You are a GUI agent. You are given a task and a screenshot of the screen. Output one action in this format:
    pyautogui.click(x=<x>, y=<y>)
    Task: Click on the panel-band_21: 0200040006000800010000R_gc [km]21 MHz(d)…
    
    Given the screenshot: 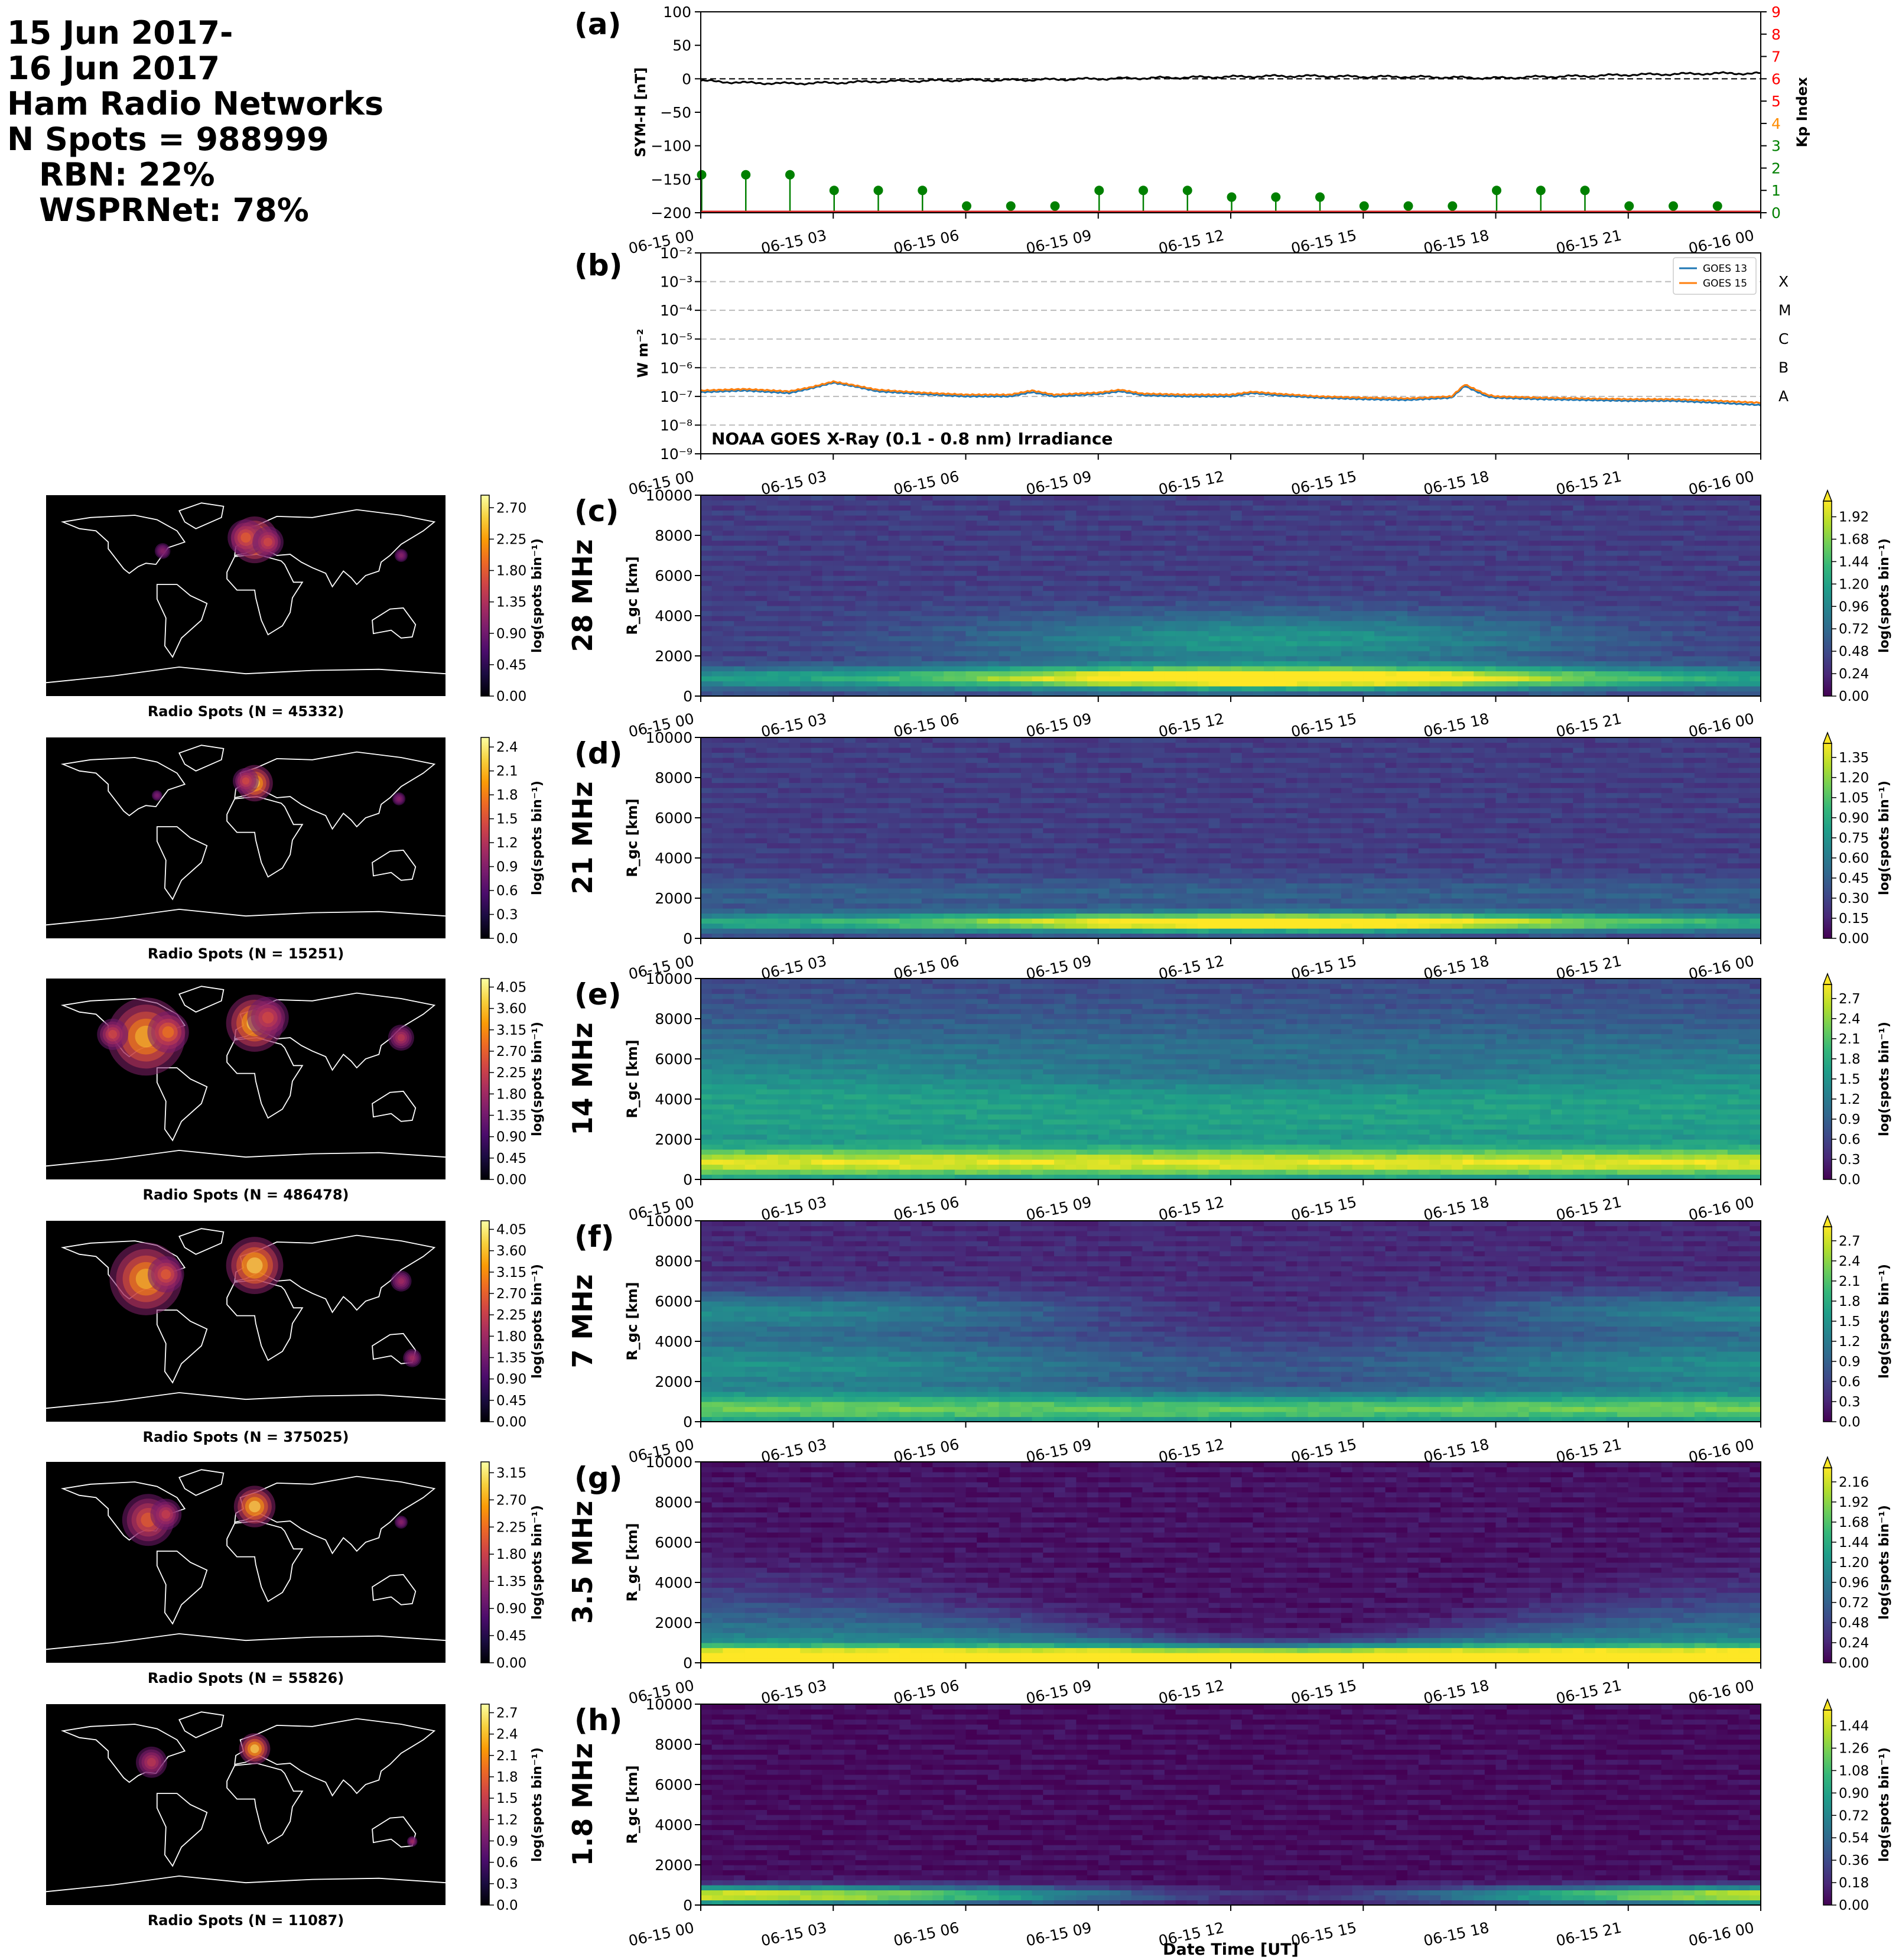 What is the action you would take?
    pyautogui.click(x=1229, y=856)
    